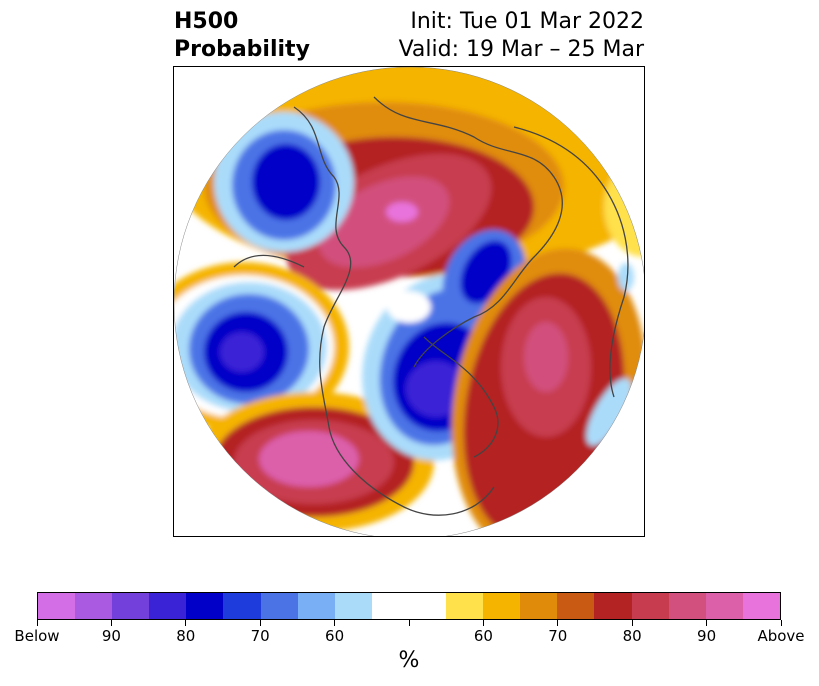 This screenshot has width=819, height=686. I want to click on map-title: H500 Probability, so click(242, 36).